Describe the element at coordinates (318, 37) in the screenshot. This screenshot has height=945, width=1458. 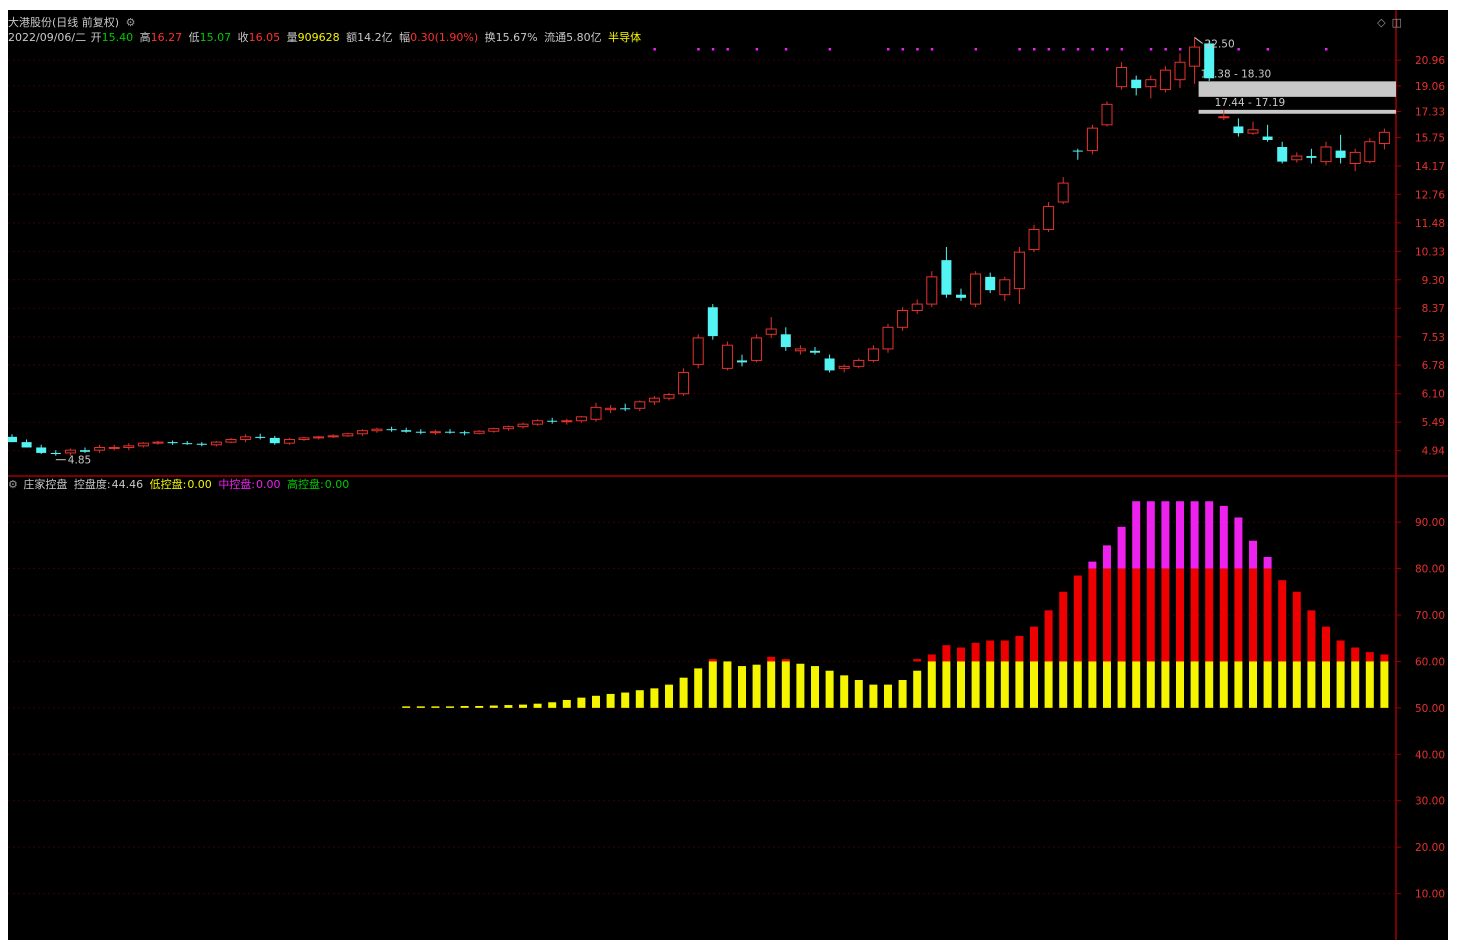
I see `volume-value: 909628` at that location.